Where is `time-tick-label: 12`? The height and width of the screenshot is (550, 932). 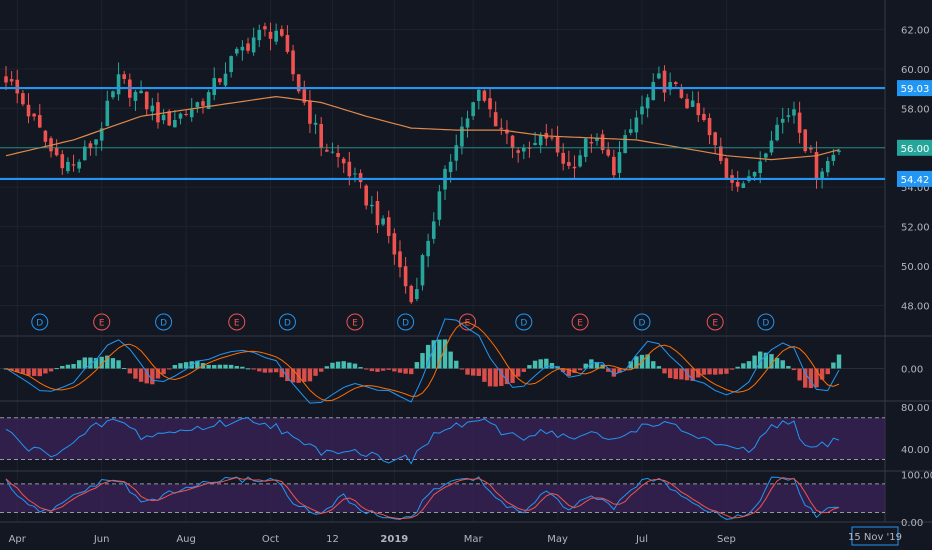
time-tick-label: 12 is located at coordinates (332, 539).